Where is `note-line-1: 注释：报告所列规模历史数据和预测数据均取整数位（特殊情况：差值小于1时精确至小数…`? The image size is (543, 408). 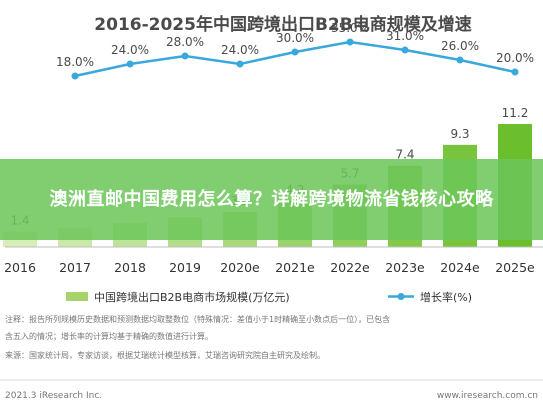 note-line-1: 注释：报告所列规模历史数据和预测数据均取整数位（特殊情况：差值小于1时精确至小数… is located at coordinates (197, 319).